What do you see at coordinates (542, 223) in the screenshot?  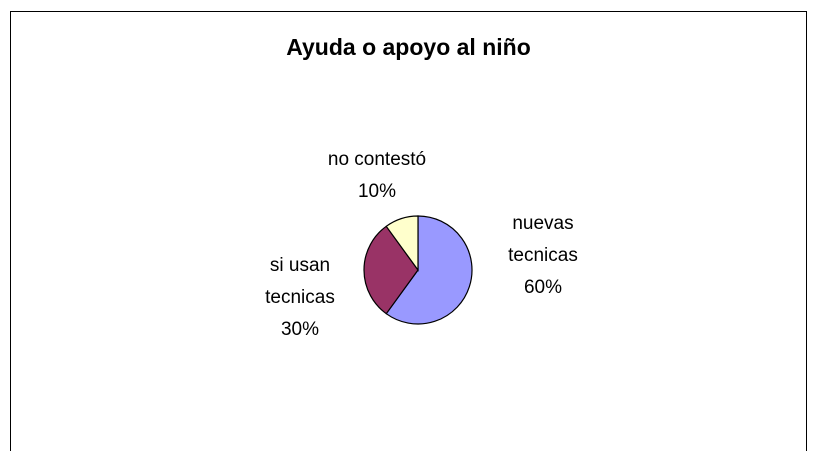 I see `slice-label-line: nuevas` at bounding box center [542, 223].